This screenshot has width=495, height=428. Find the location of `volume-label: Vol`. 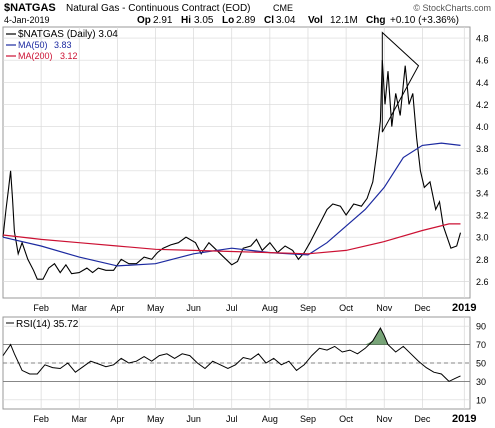

volume-label: Vol is located at coordinates (315, 20).